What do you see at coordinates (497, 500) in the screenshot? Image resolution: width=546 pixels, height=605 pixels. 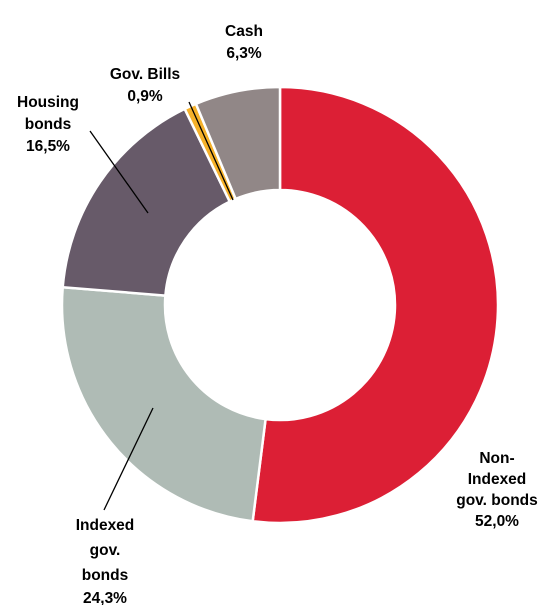 I see `slice-label-line: gov. bonds` at bounding box center [497, 500].